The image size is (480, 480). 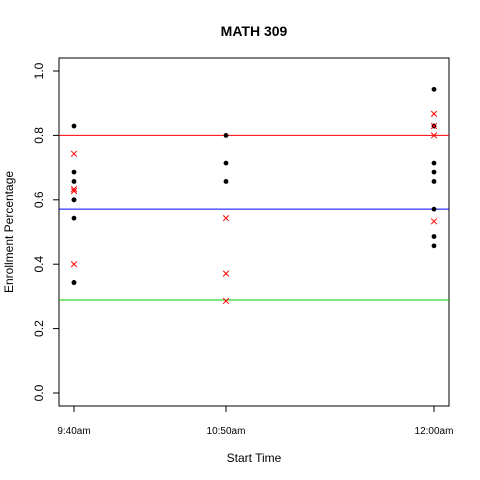 What do you see at coordinates (39, 70) in the screenshot?
I see `y-tick-label: 1.0` at bounding box center [39, 70].